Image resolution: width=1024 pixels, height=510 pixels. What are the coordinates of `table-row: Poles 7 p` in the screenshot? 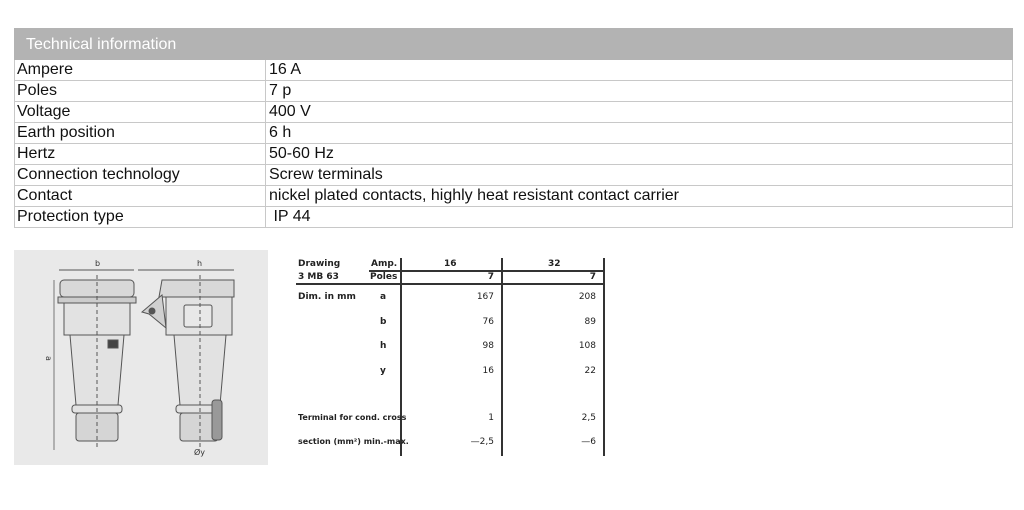 It's located at (513, 91).